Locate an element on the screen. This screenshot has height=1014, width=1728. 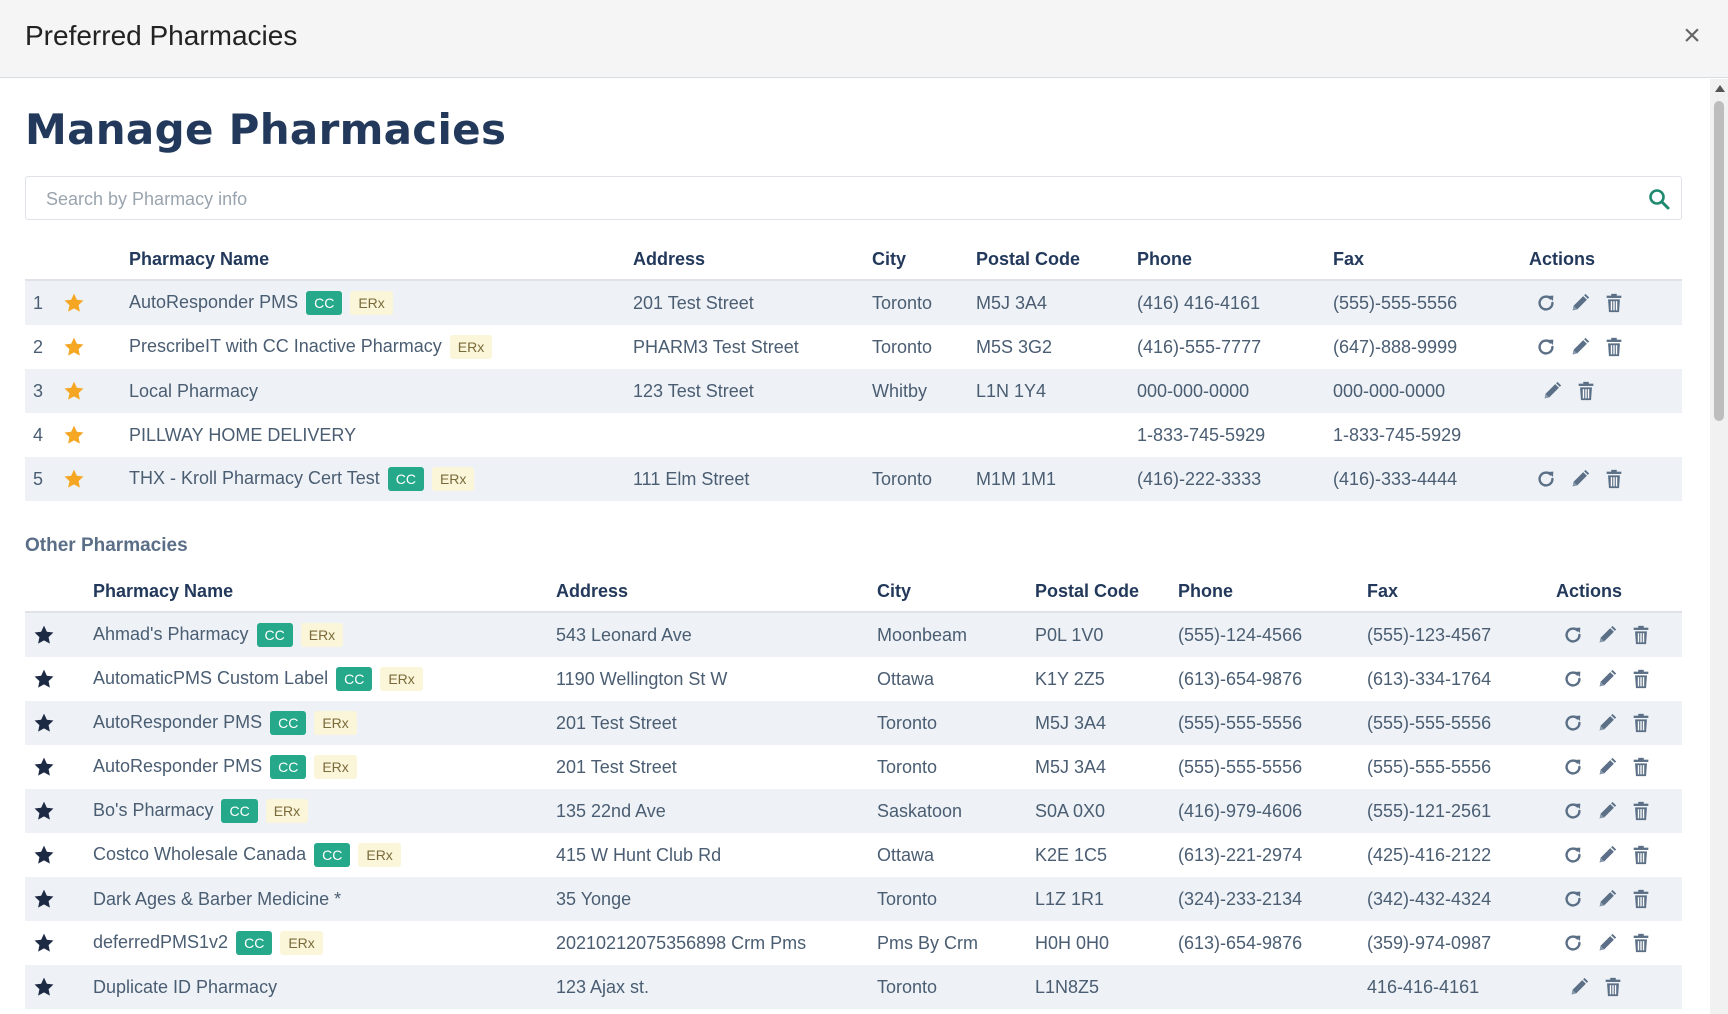
postal-code: H0H 0H0 is located at coordinates (1072, 942).